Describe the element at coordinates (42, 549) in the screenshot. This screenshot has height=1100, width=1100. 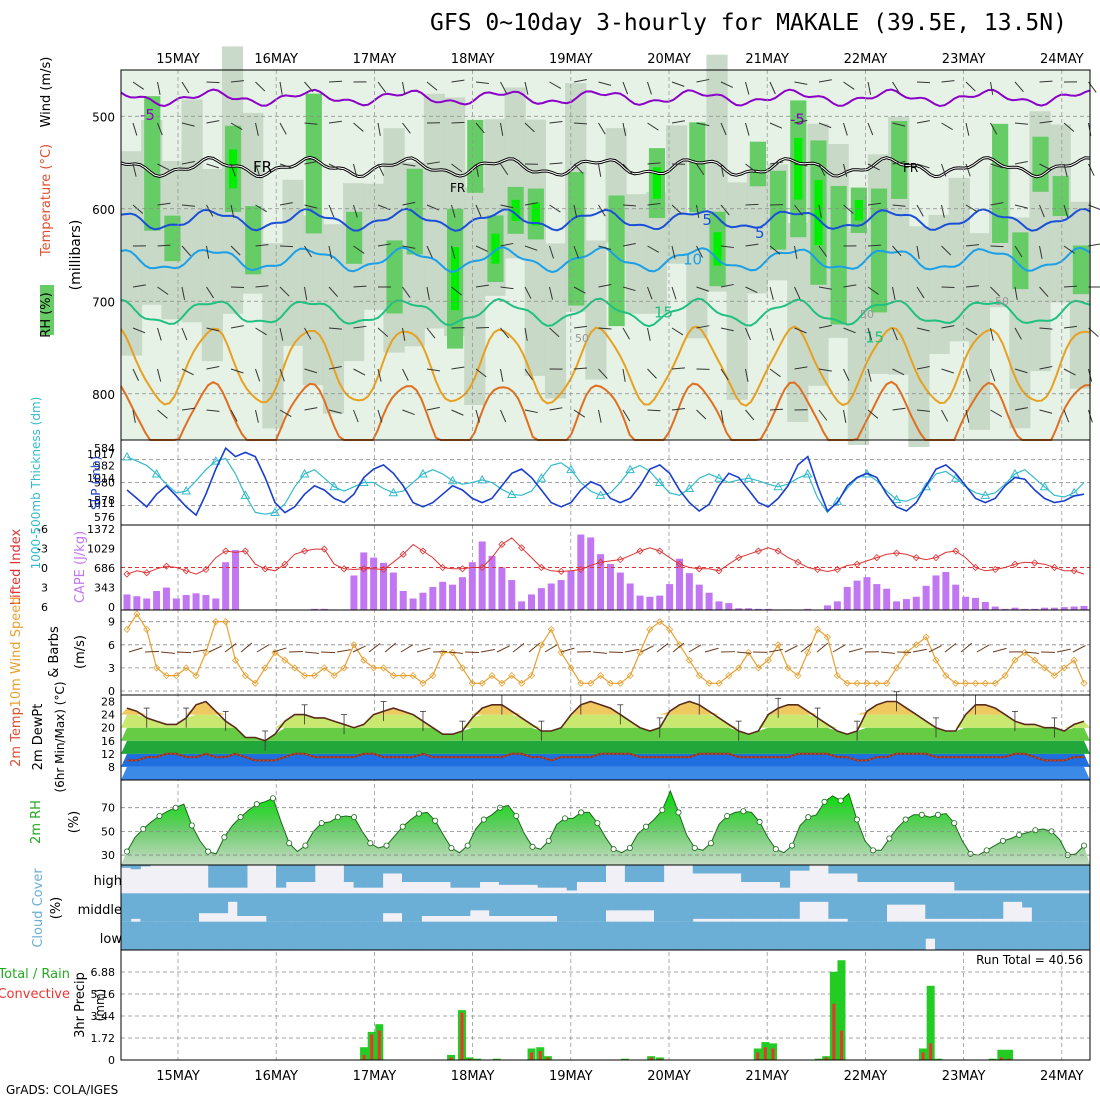
I see `lifted-tick: -3` at that location.